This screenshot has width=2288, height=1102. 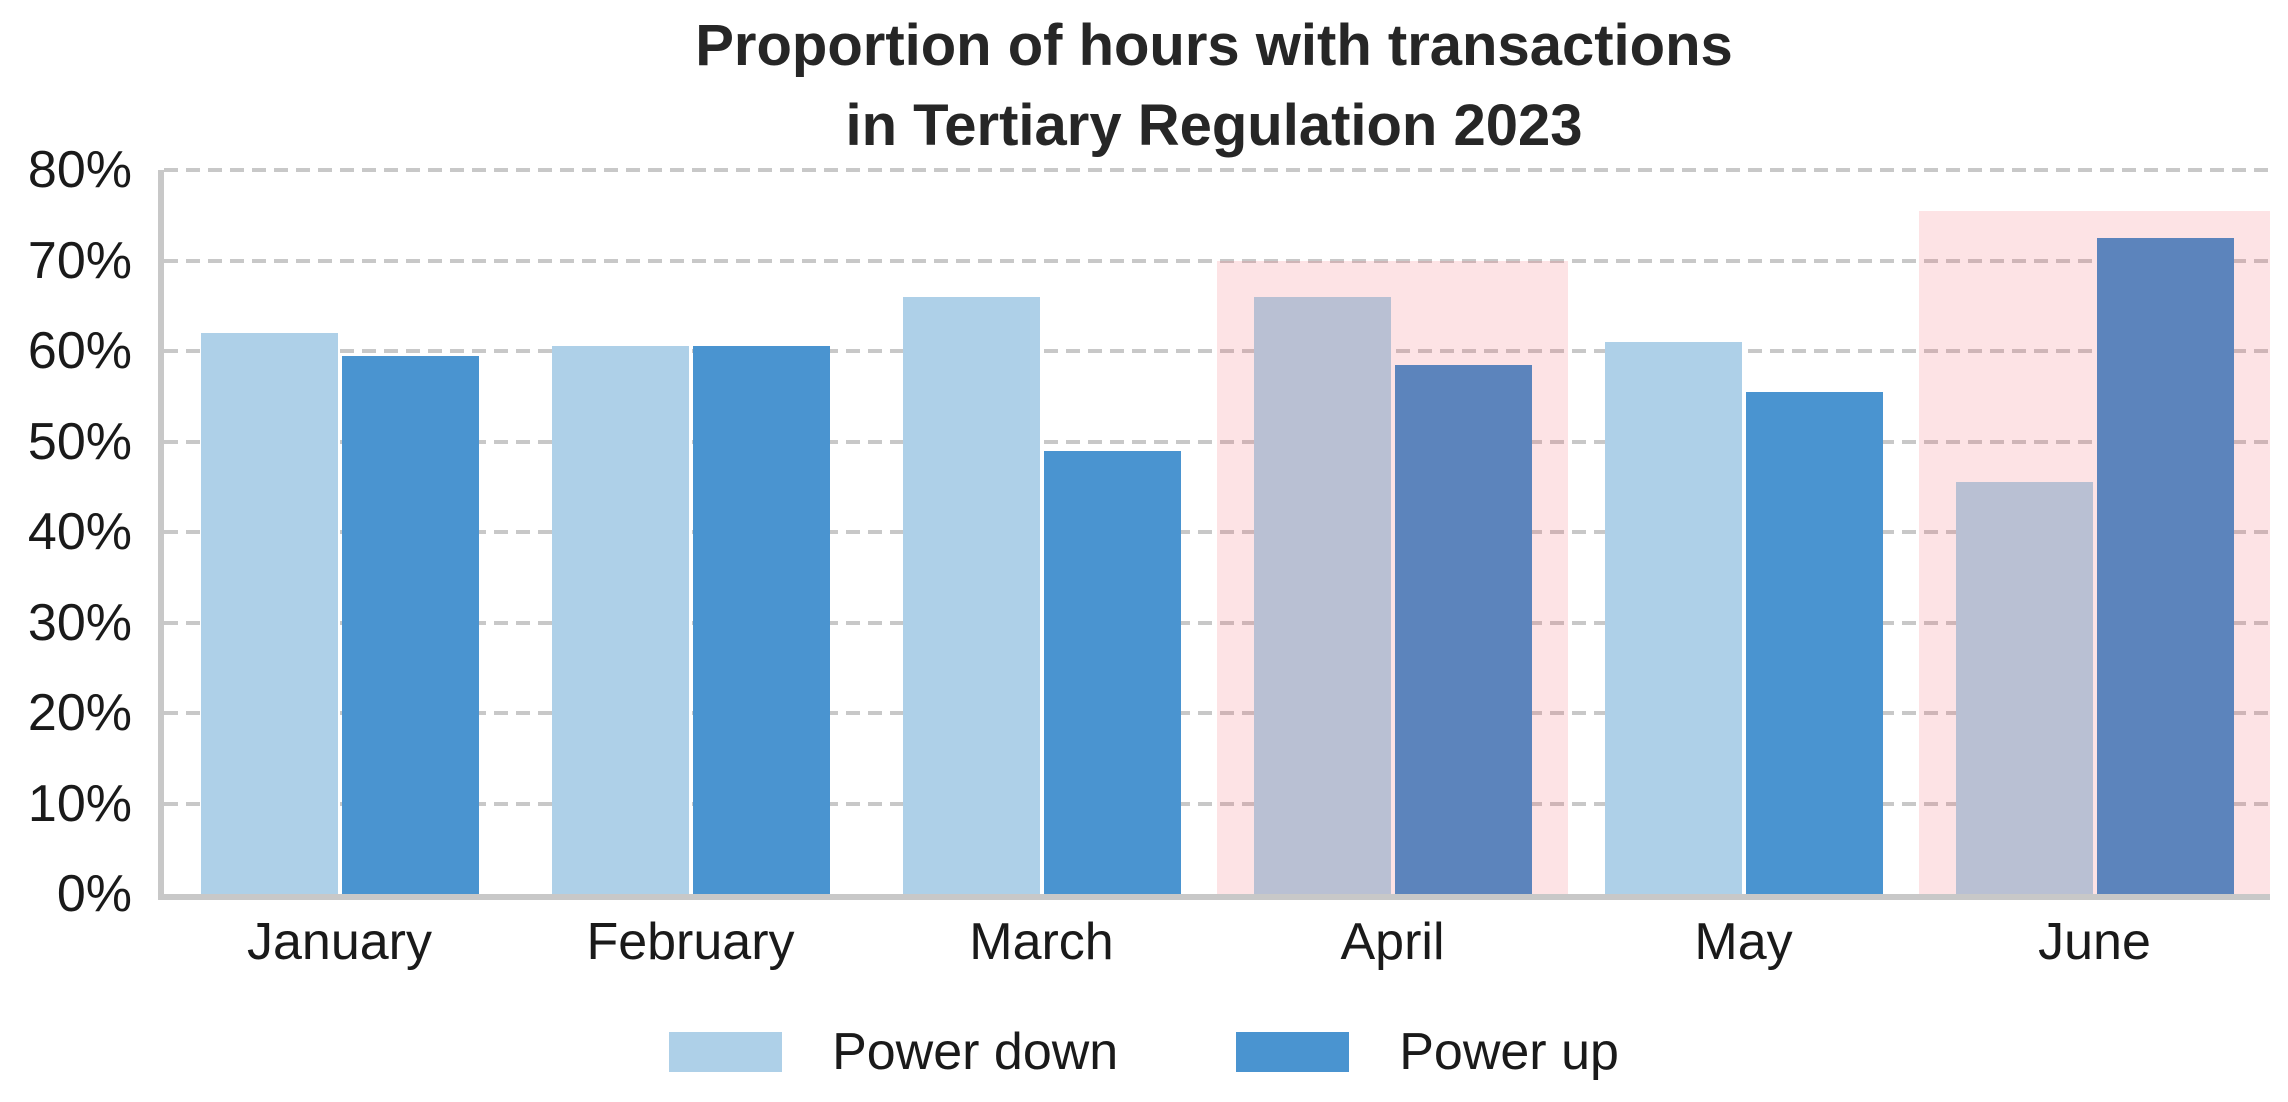 I want to click on category-slot-january, so click(x=339, y=532).